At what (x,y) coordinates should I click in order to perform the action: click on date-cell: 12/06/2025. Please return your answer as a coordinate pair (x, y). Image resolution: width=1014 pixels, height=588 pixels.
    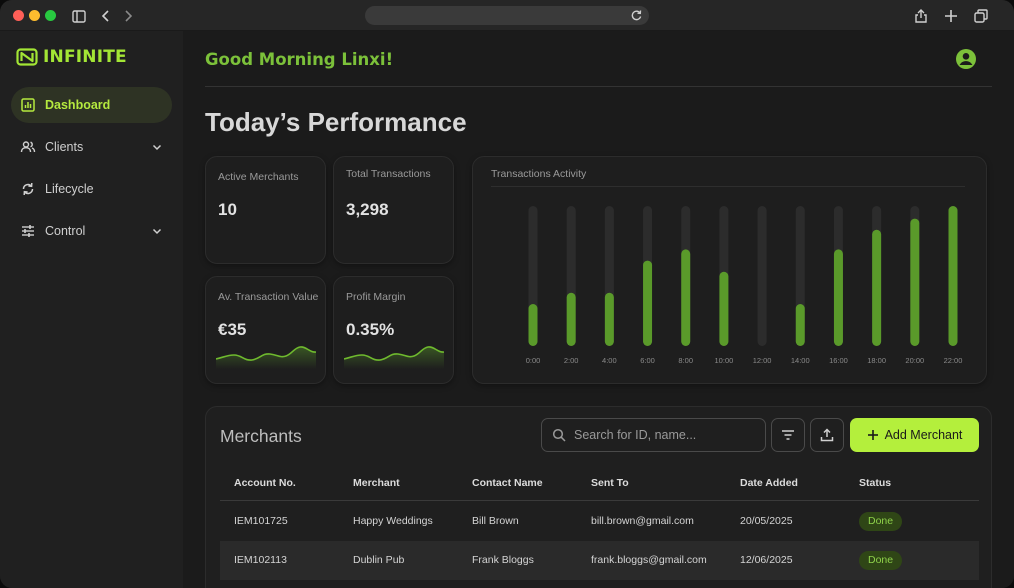
    Looking at the image, I should click on (766, 560).